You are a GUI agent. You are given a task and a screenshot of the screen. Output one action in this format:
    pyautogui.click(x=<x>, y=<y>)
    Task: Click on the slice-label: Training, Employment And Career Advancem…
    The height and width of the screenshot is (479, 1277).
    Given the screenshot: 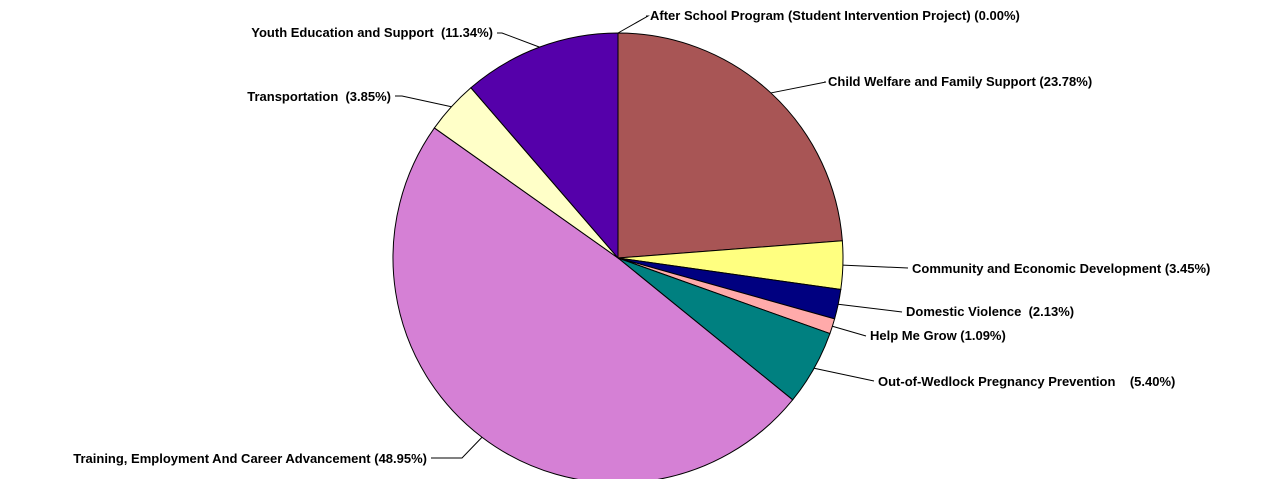 What is the action you would take?
    pyautogui.click(x=250, y=458)
    